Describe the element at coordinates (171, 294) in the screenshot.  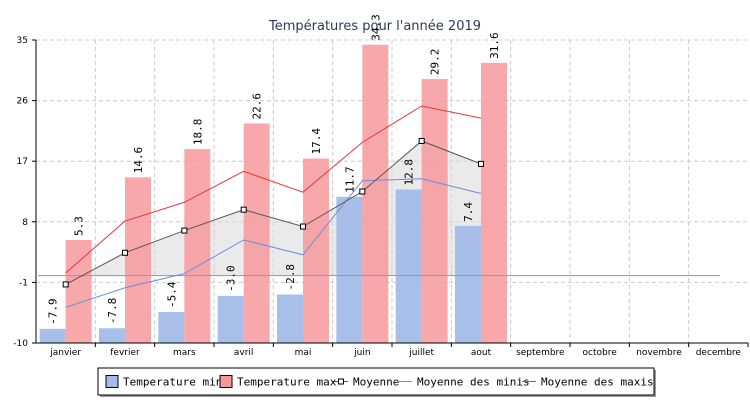
I see `value-label: -5.4` at that location.